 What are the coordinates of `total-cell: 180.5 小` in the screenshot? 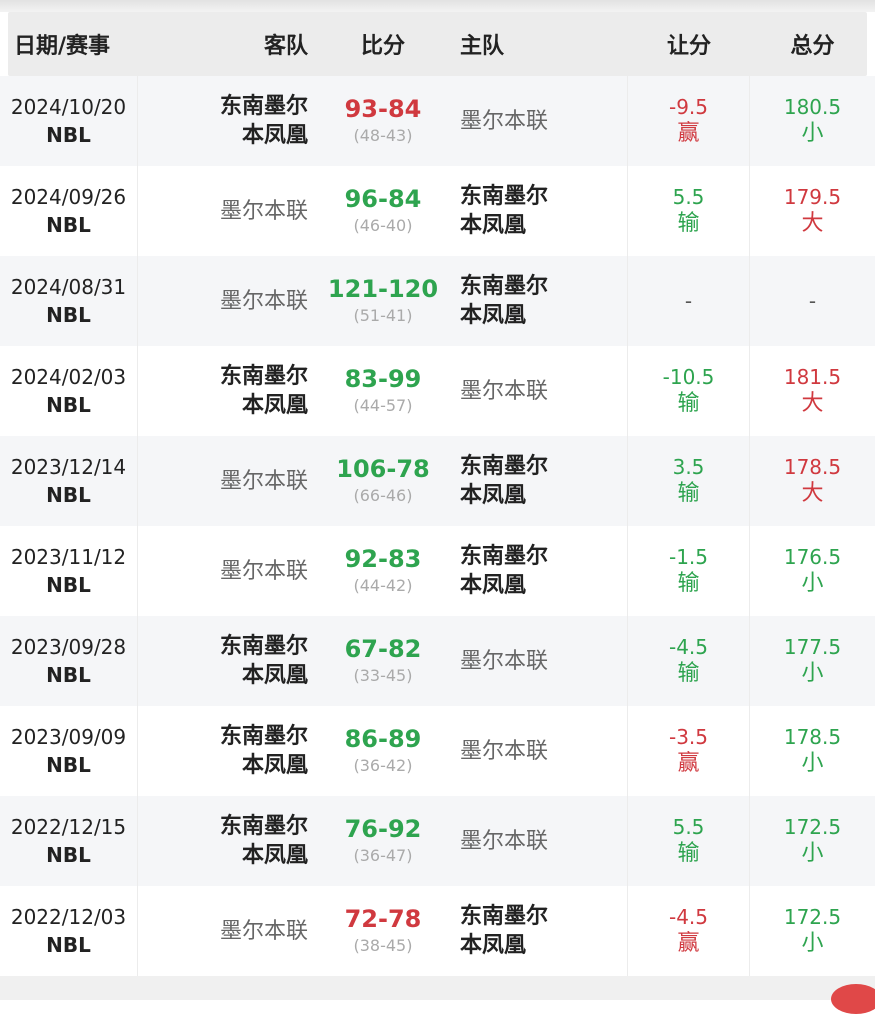 It's located at (812, 121).